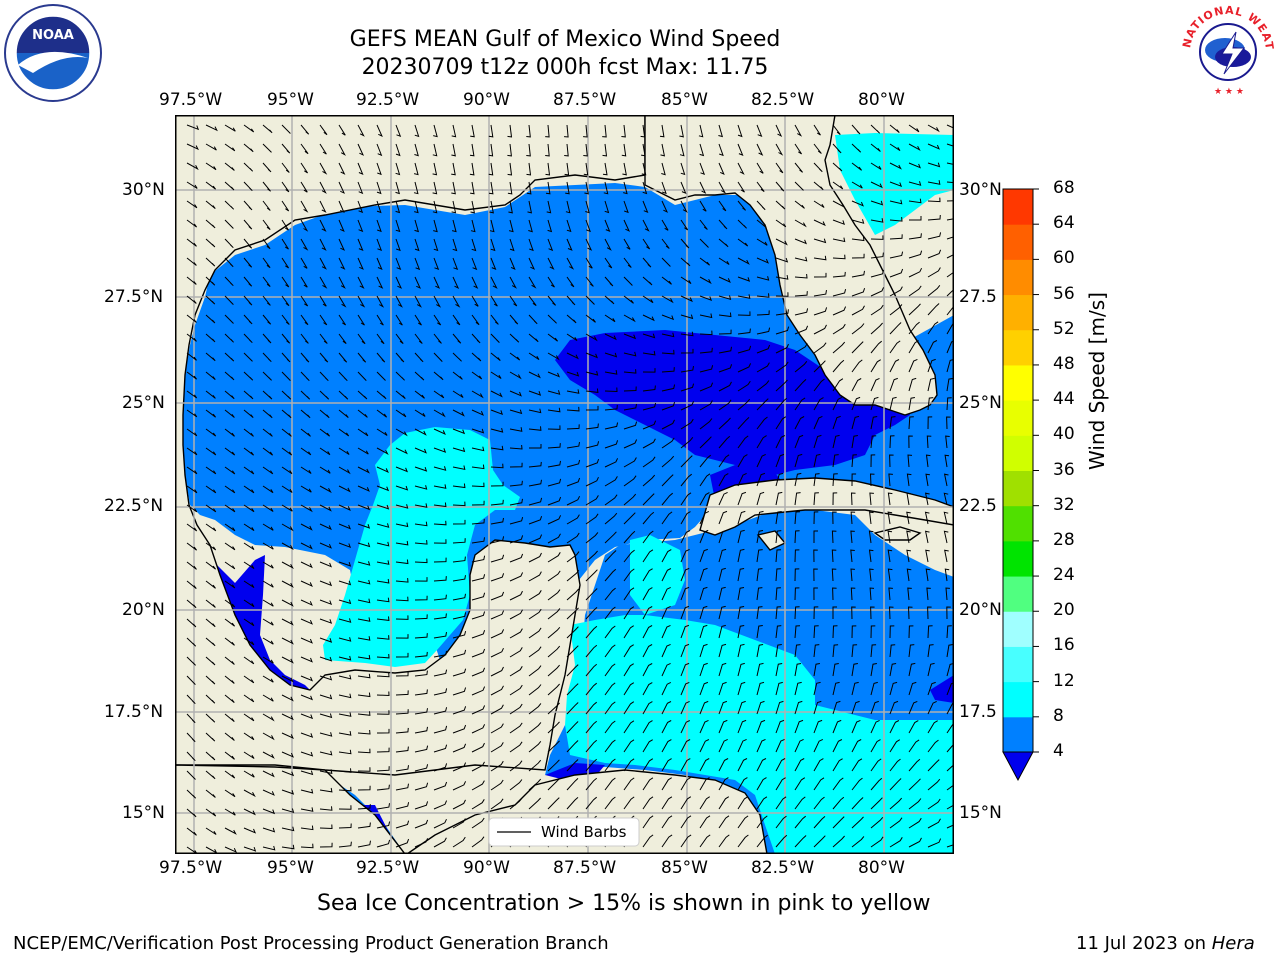  Describe the element at coordinates (1064, 645) in the screenshot. I see `colorbar-tick-label: 16` at that location.